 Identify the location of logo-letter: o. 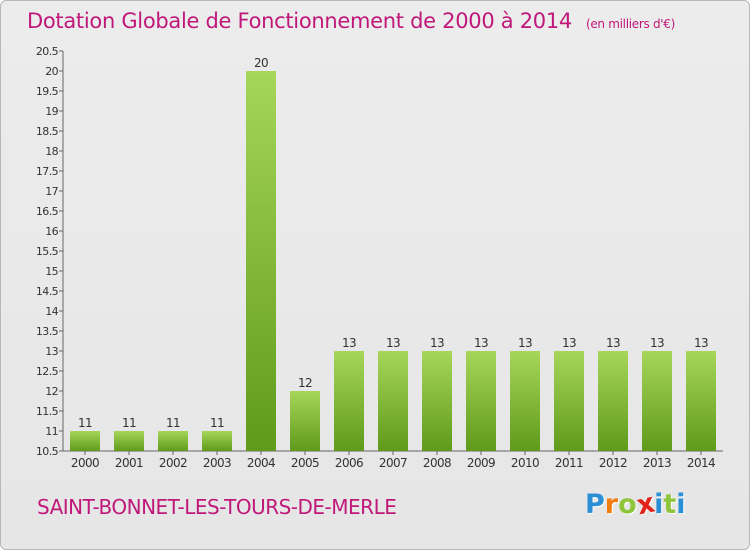
(627, 504).